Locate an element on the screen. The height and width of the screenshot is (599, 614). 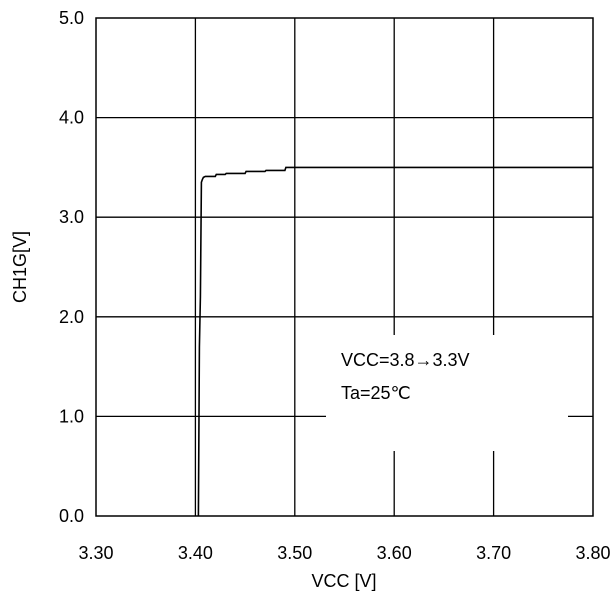
y-tick-label: 2.0 is located at coordinates (71, 317).